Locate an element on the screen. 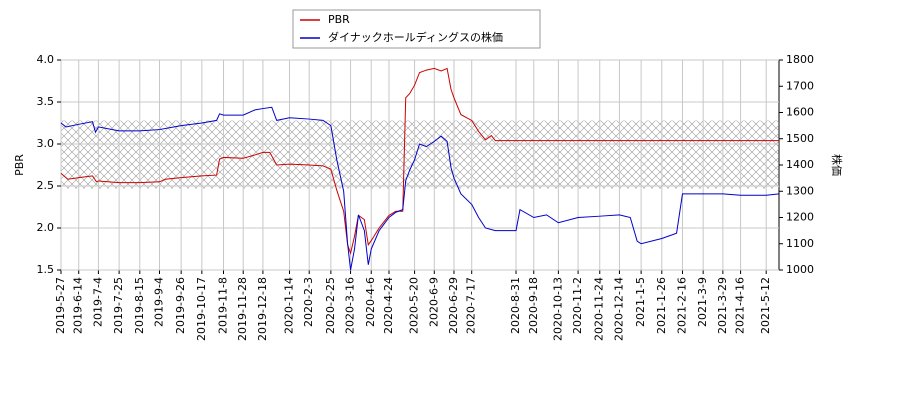  y-tick-label: 4.0 is located at coordinates (46, 59).